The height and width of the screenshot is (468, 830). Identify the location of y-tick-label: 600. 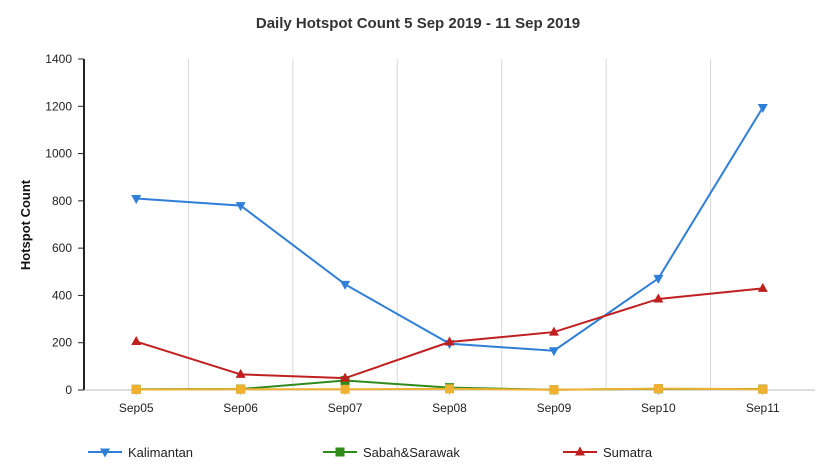
(62, 248).